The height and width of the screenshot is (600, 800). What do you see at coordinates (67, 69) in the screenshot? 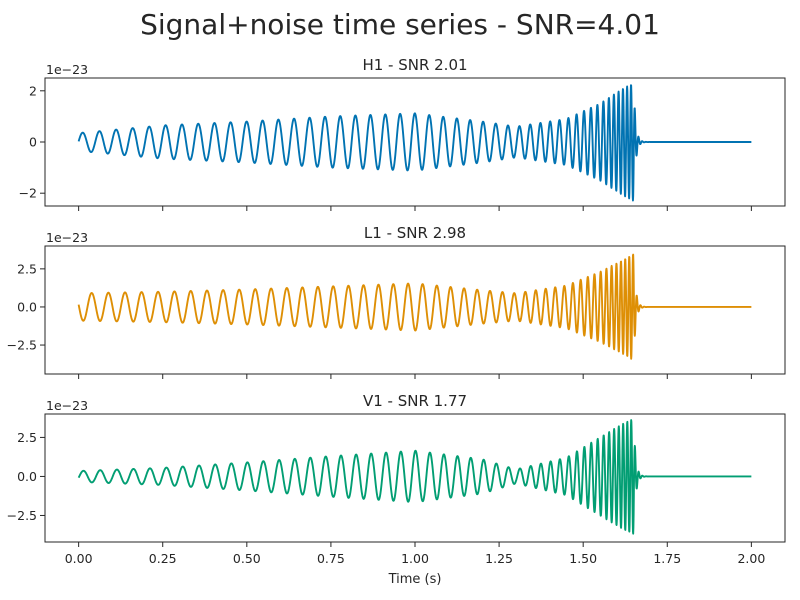
I see `offset-label-h1: 1e−23` at bounding box center [67, 69].